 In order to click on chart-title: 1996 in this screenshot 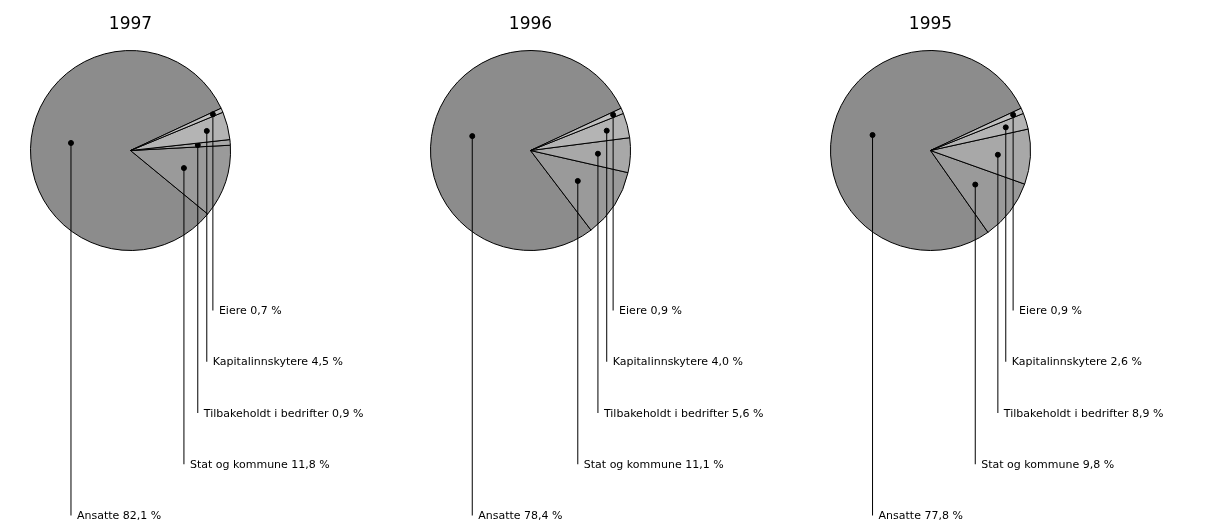, I will do `click(530, 23)`.